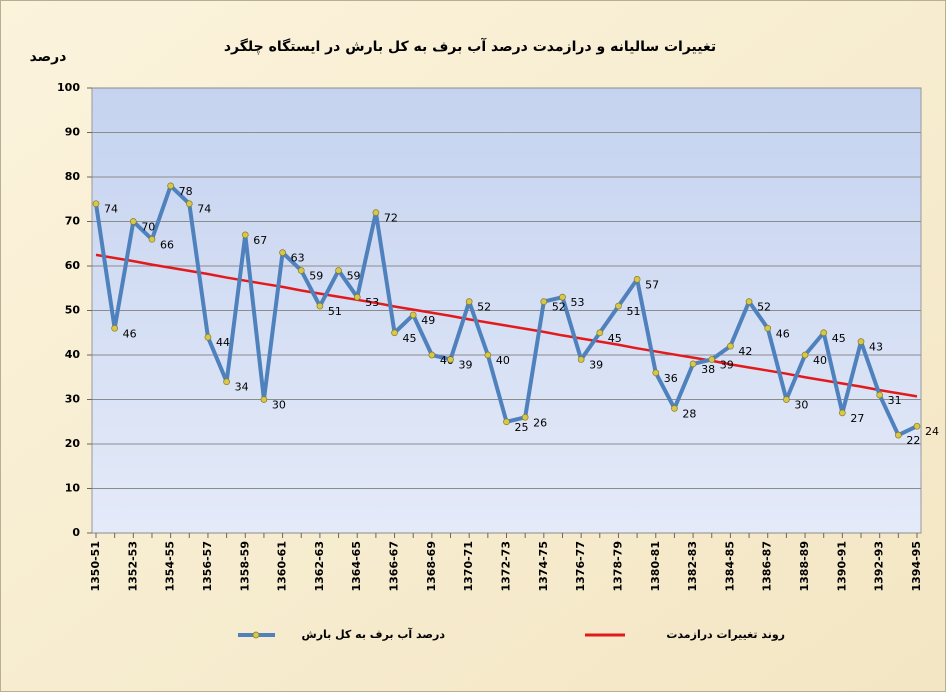  What do you see at coordinates (76, 532) in the screenshot?
I see `y-tick-label: 0` at bounding box center [76, 532].